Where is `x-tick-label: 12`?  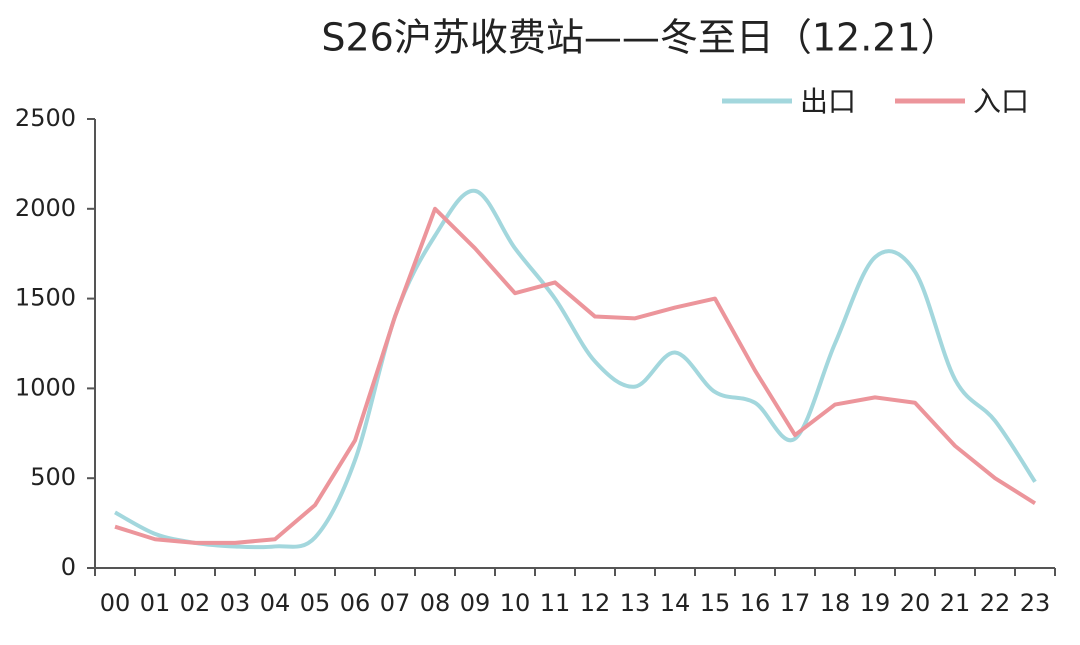
x-tick-label: 12 is located at coordinates (595, 603).